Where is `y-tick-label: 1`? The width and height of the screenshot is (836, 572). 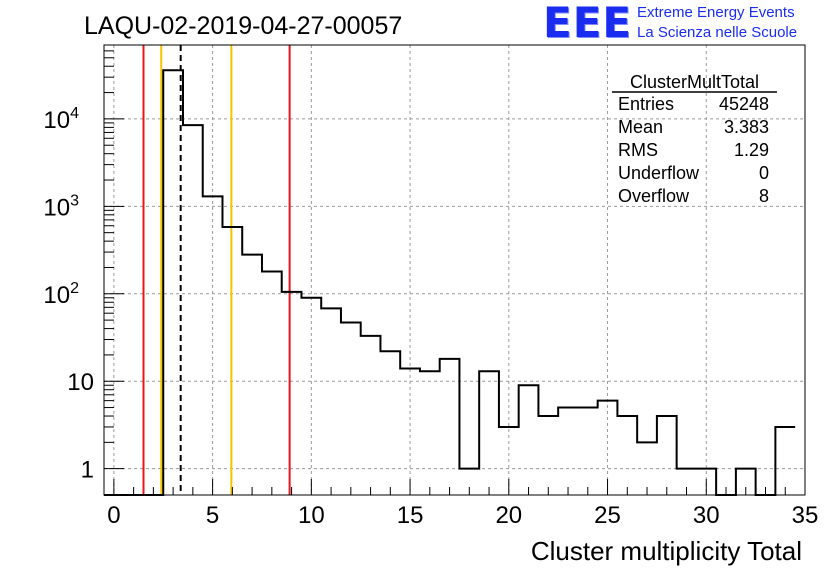 y-tick-label: 1 is located at coordinates (87, 470).